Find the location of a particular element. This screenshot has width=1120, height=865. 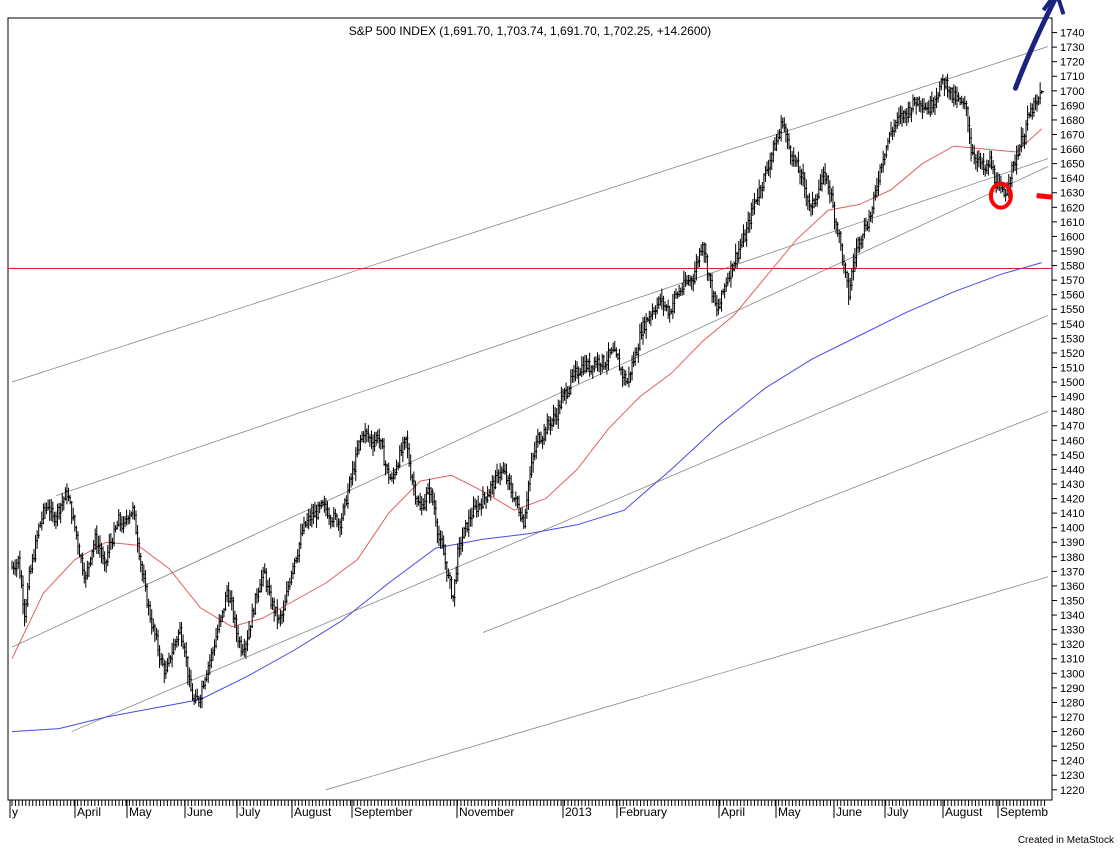

y-tick-label: 1510 is located at coordinates (1072, 368).